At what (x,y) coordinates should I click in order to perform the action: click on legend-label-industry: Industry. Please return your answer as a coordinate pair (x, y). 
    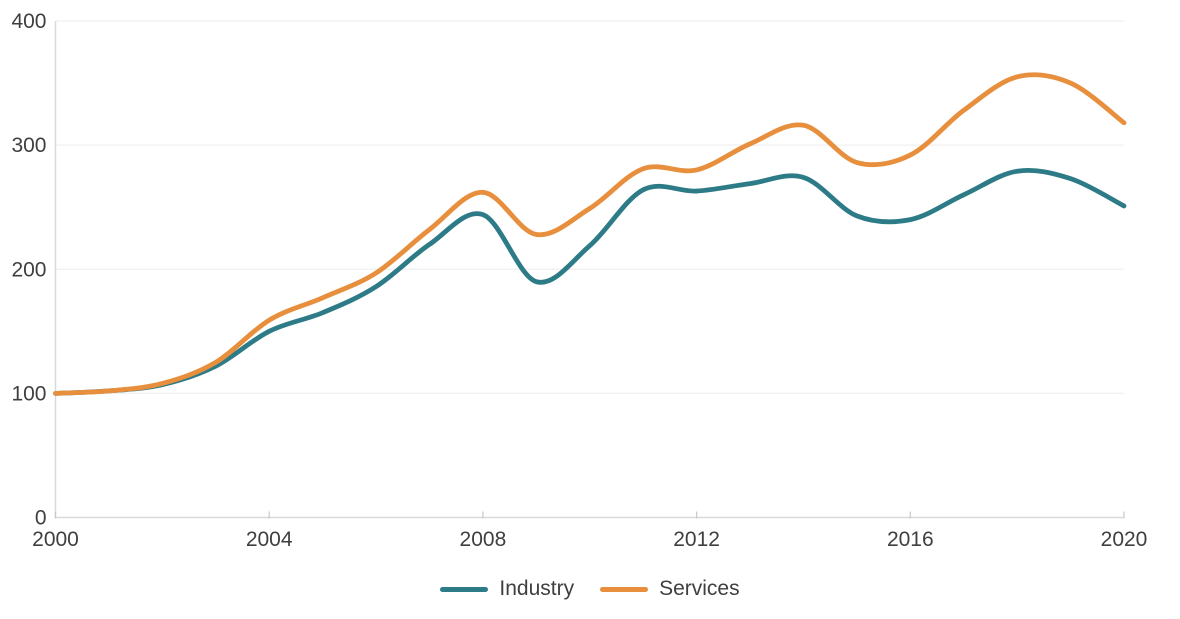
    Looking at the image, I should click on (537, 588).